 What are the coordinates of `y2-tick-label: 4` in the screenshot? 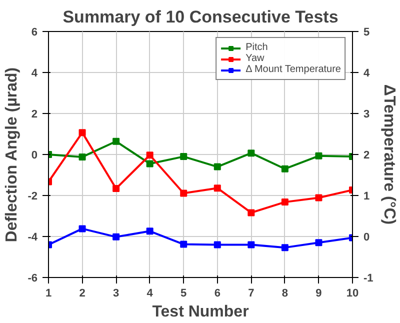 It's located at (367, 74).